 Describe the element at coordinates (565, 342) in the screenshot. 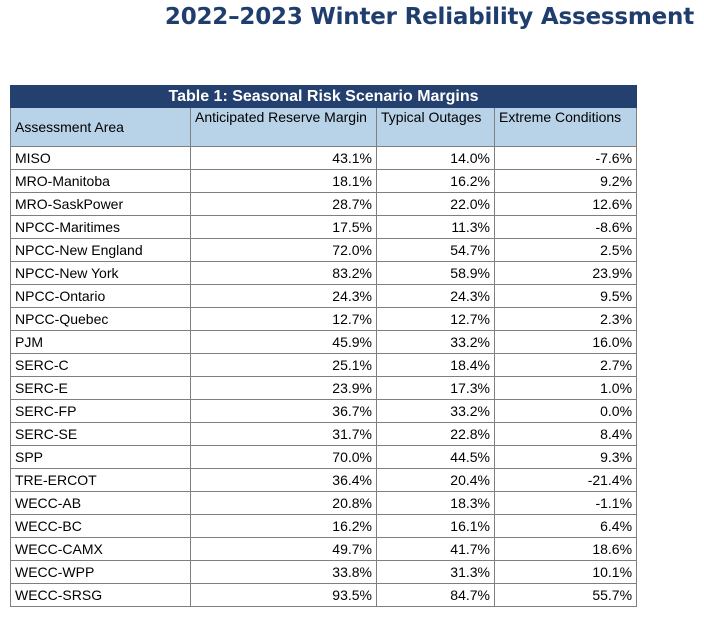

I see `extreme-conditions-cell: 16.0%` at that location.